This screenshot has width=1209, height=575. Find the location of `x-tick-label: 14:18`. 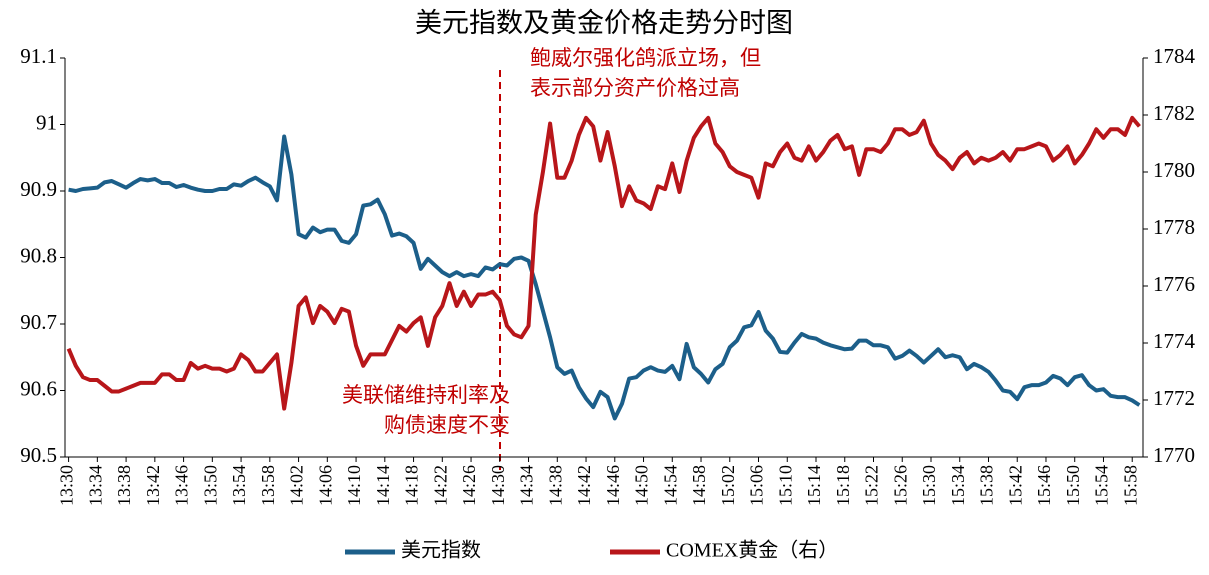

x-tick-label: 14:18 is located at coordinates (412, 485).